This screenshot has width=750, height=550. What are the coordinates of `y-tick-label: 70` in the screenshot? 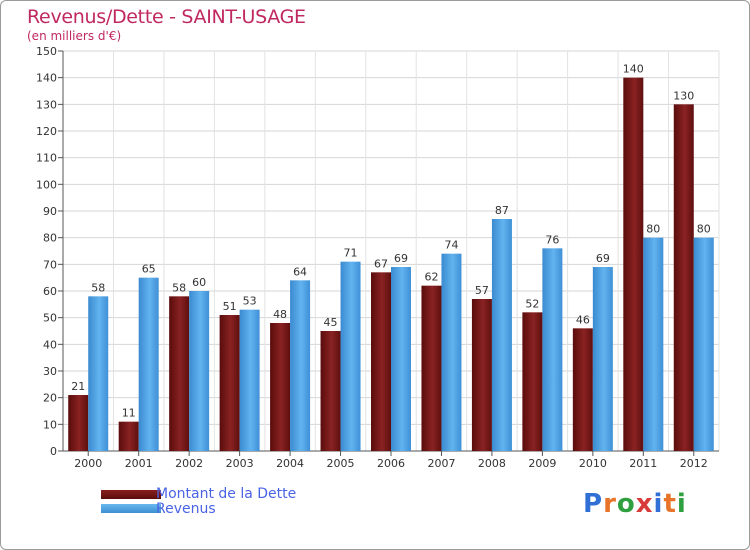 It's located at (50, 264).